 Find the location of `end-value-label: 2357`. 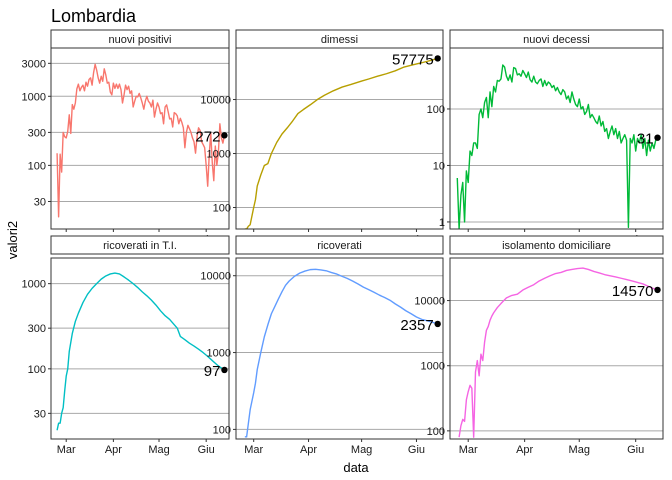

end-value-label: 2357 is located at coordinates (416, 325).